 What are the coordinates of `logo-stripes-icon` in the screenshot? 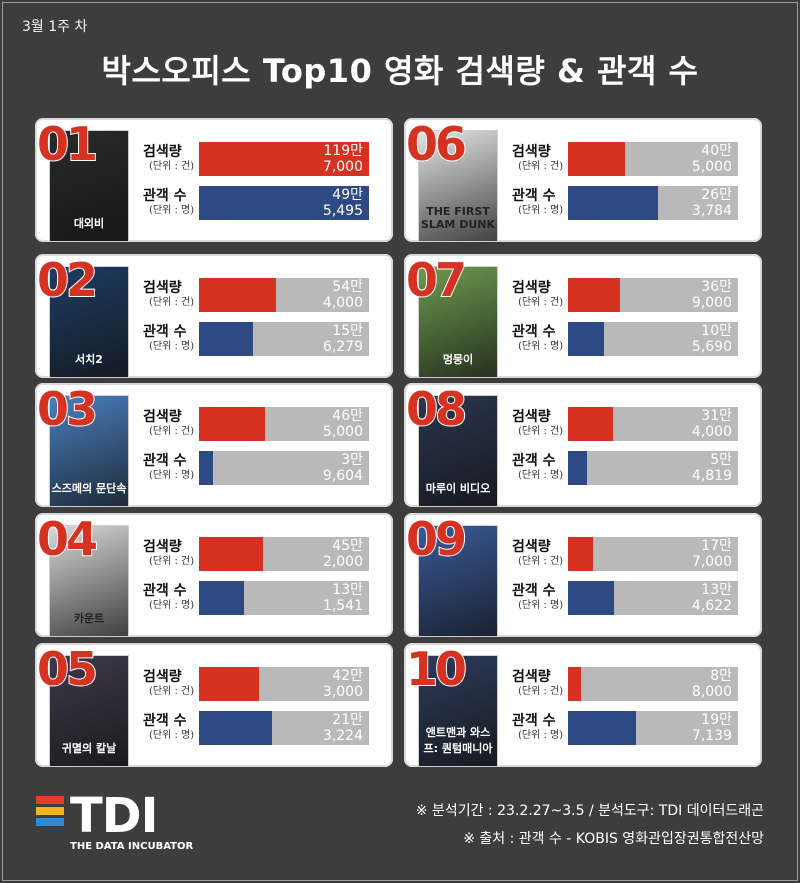 It's located at (50, 812).